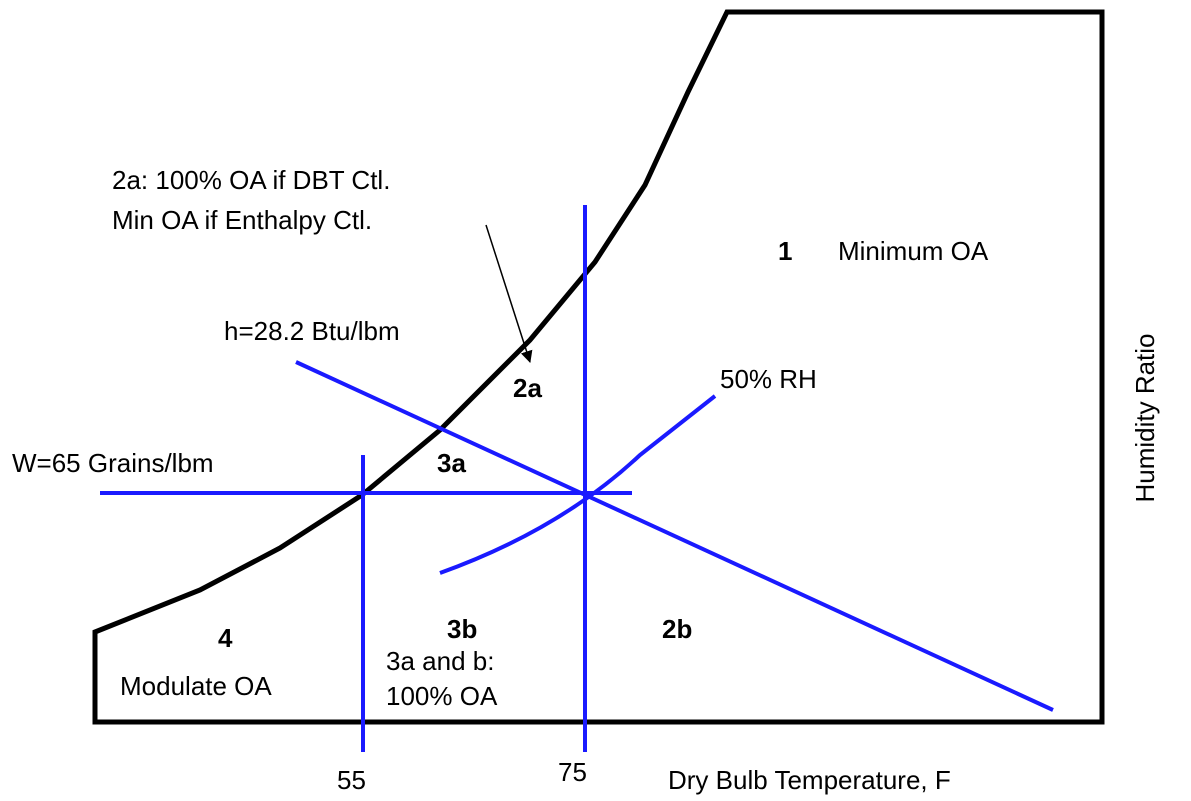 This screenshot has height=801, width=1191. Describe the element at coordinates (351, 780) in the screenshot. I see `x-tick-55: 55` at that location.